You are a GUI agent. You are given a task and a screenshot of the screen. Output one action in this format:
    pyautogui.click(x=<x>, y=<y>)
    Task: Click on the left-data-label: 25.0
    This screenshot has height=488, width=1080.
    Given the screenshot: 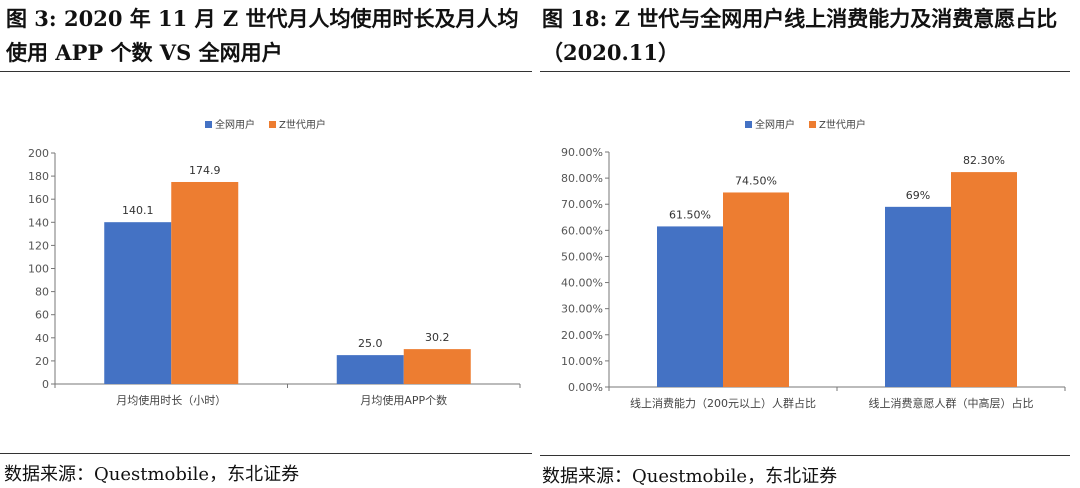 What is the action you would take?
    pyautogui.click(x=370, y=343)
    